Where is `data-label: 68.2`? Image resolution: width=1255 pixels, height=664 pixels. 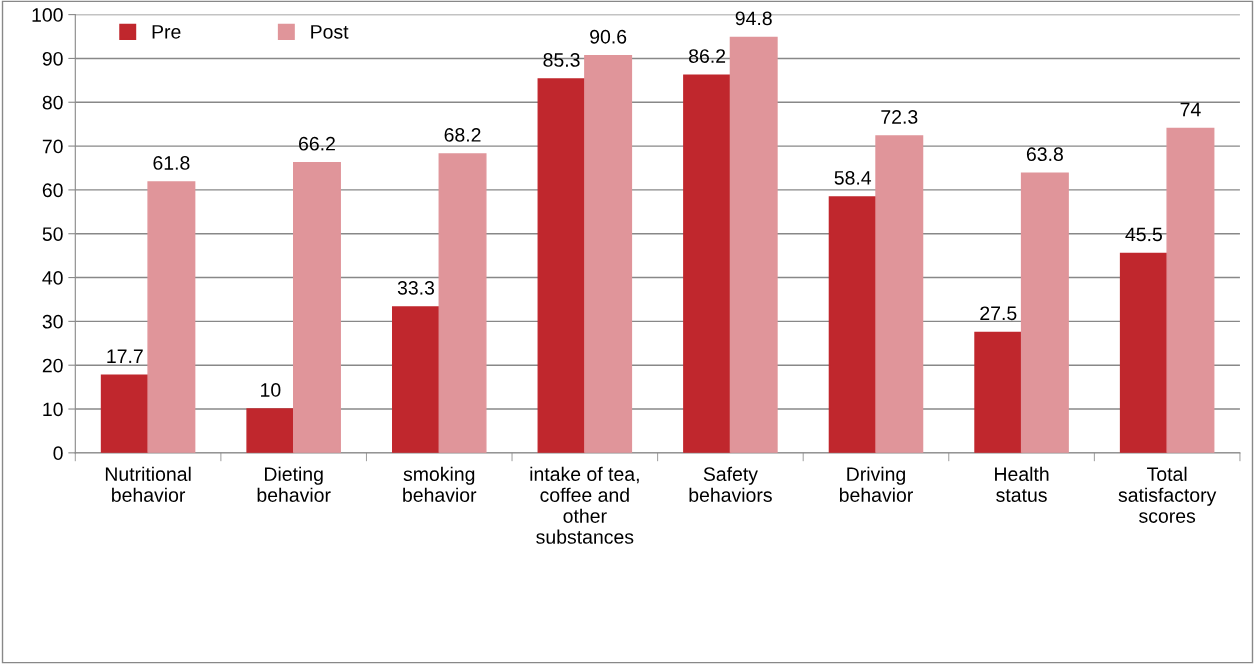
data-label: 68.2 is located at coordinates (462, 135).